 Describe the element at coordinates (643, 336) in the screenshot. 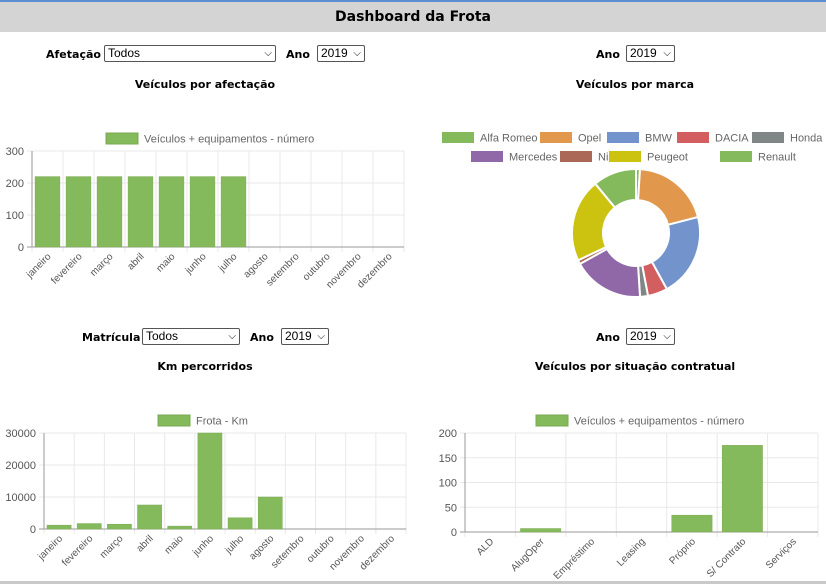

I see `ano-select-4-value: 2019` at that location.